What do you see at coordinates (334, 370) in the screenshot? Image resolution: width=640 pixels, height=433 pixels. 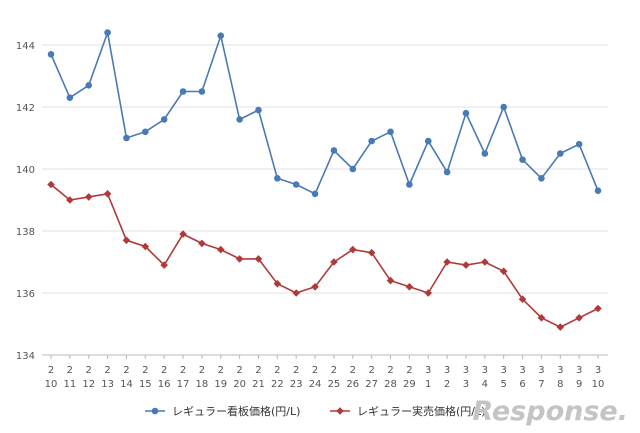 I see `x-tick-month-15: 2` at bounding box center [334, 370].